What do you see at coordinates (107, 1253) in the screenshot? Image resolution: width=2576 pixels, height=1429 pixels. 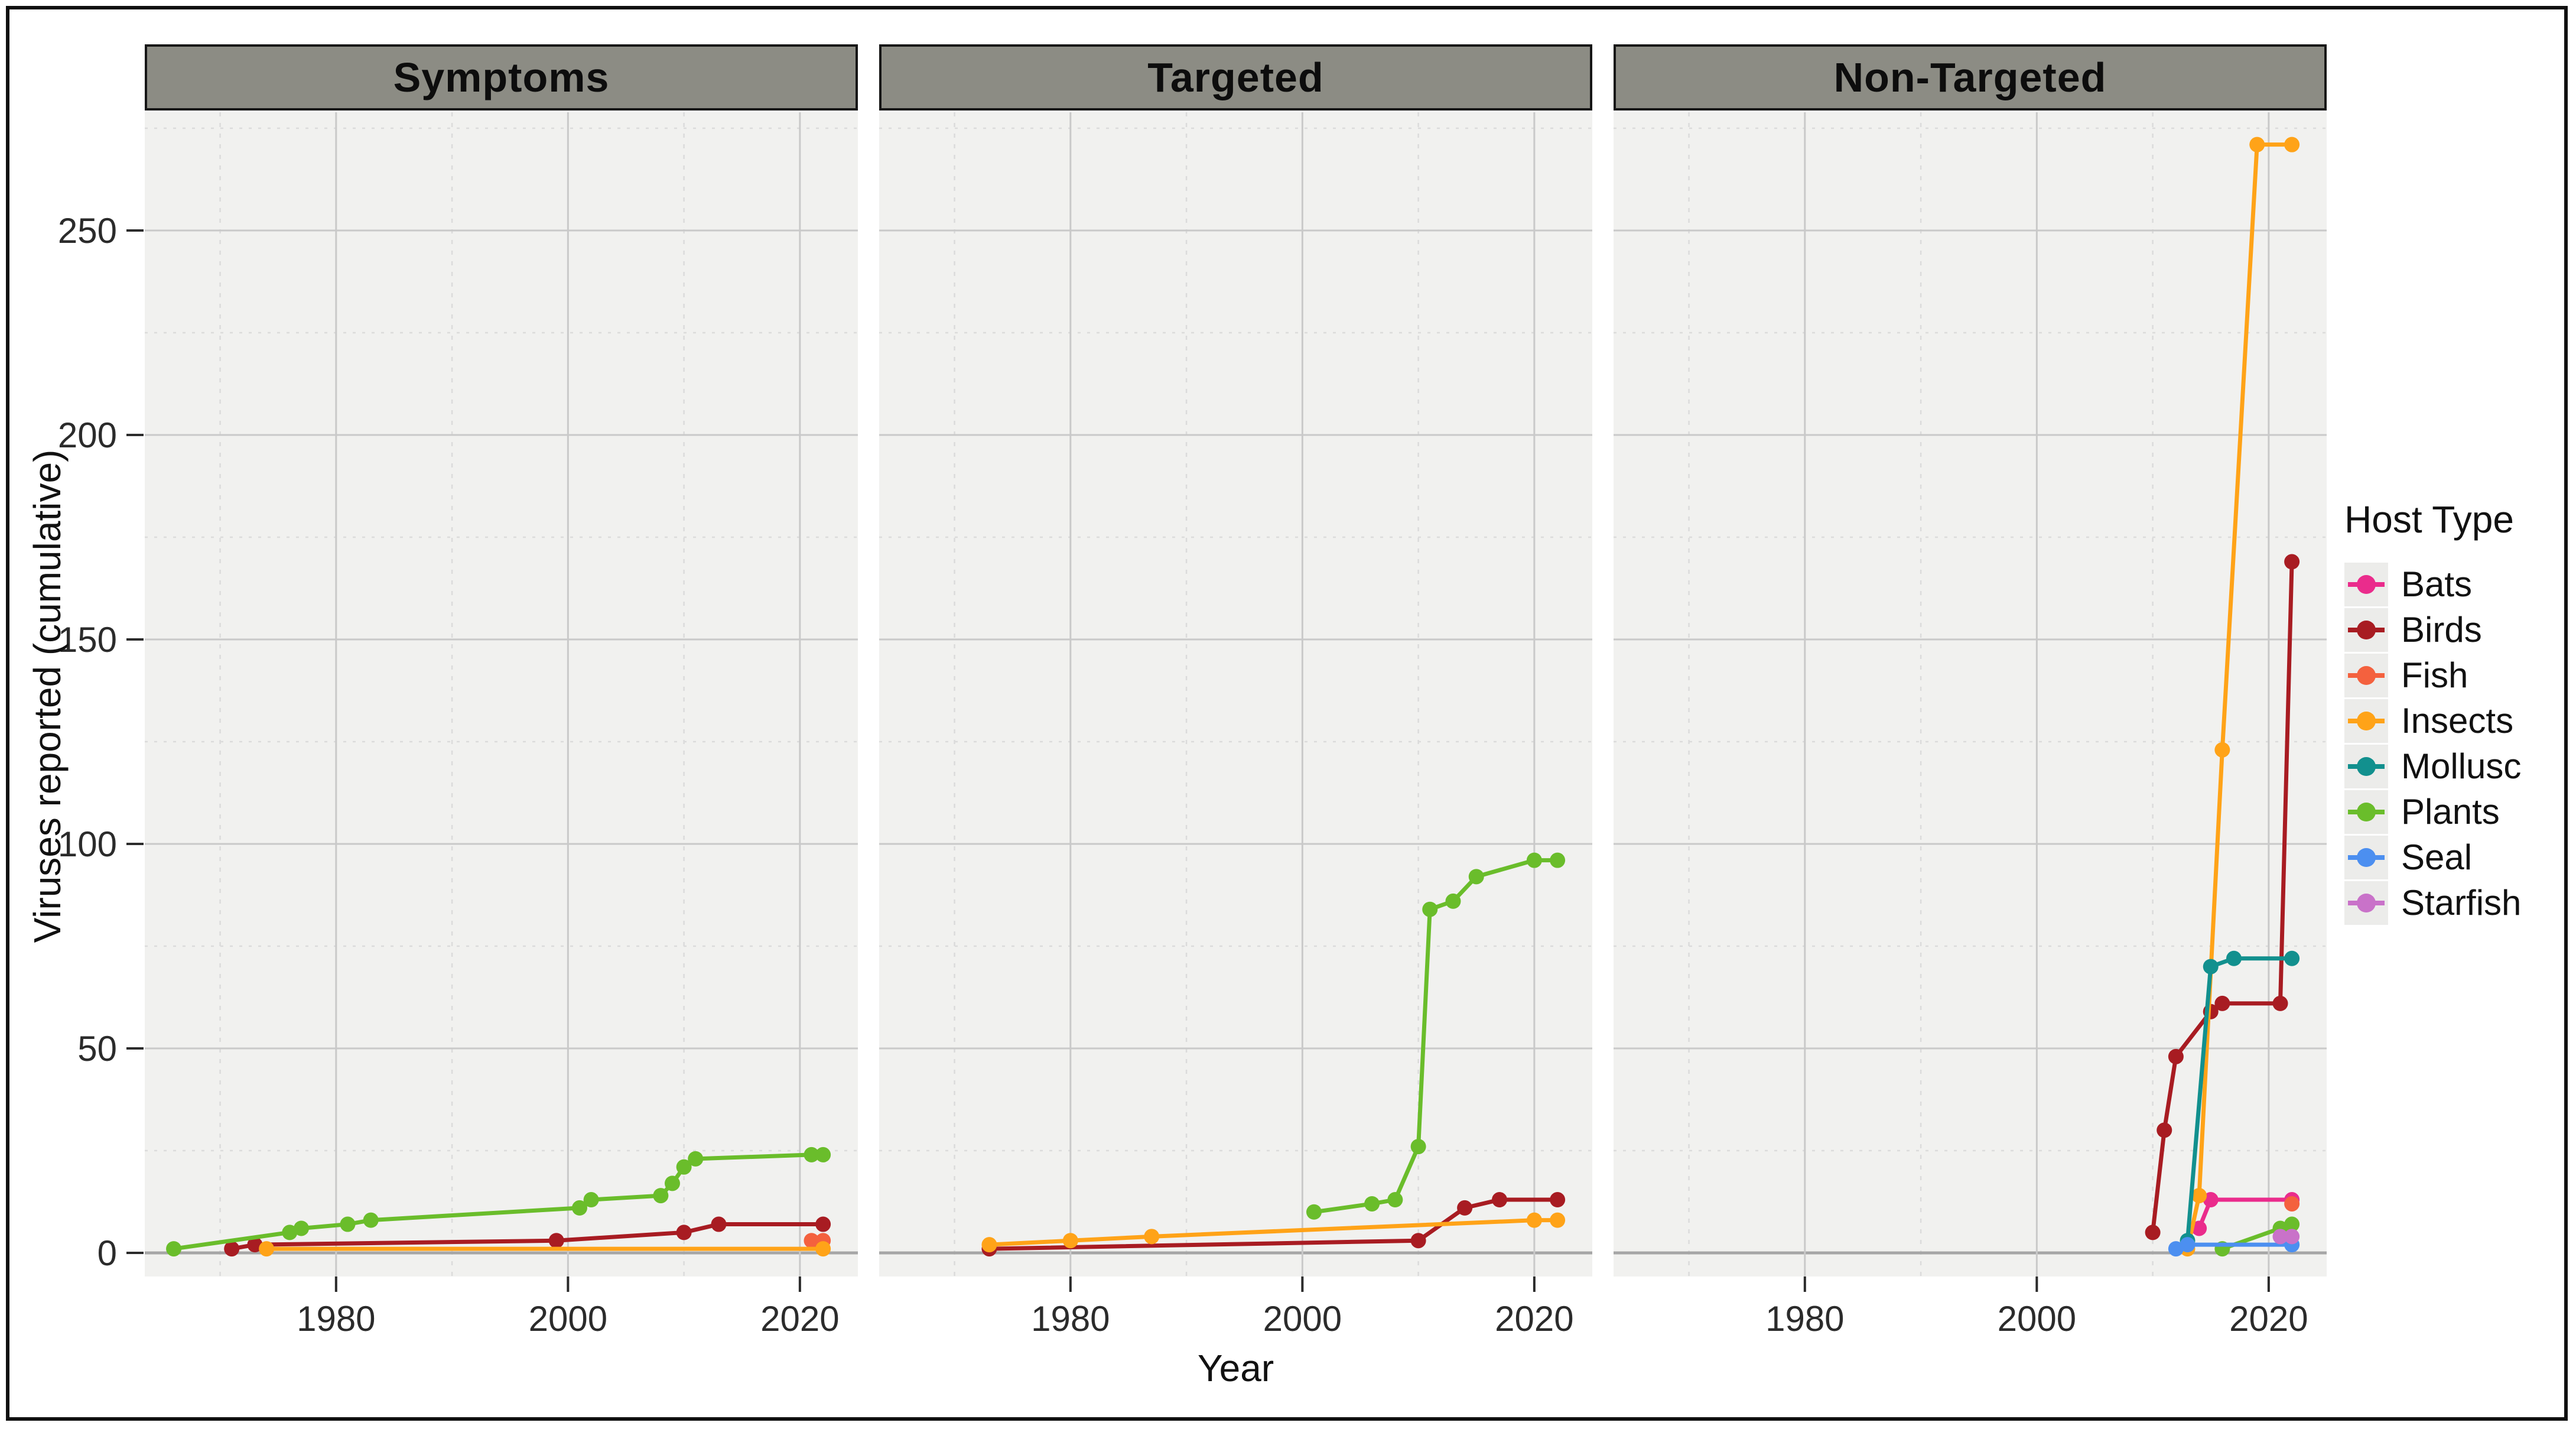 I see `y-tick-label: 0` at bounding box center [107, 1253].